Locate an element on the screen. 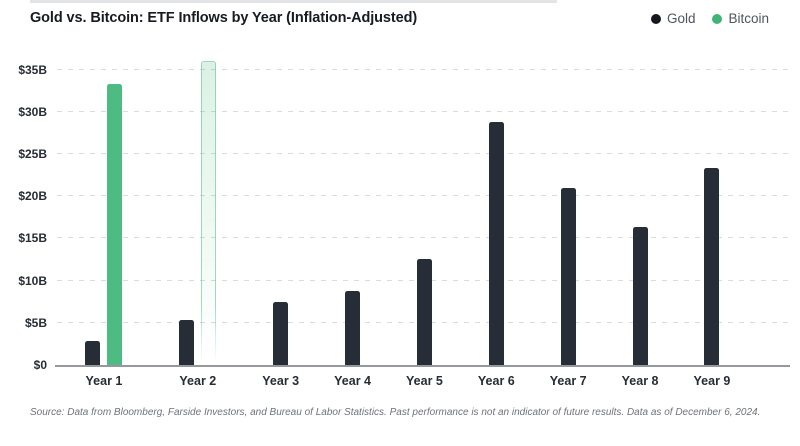  gold-legend-dot-icon is located at coordinates (655, 18).